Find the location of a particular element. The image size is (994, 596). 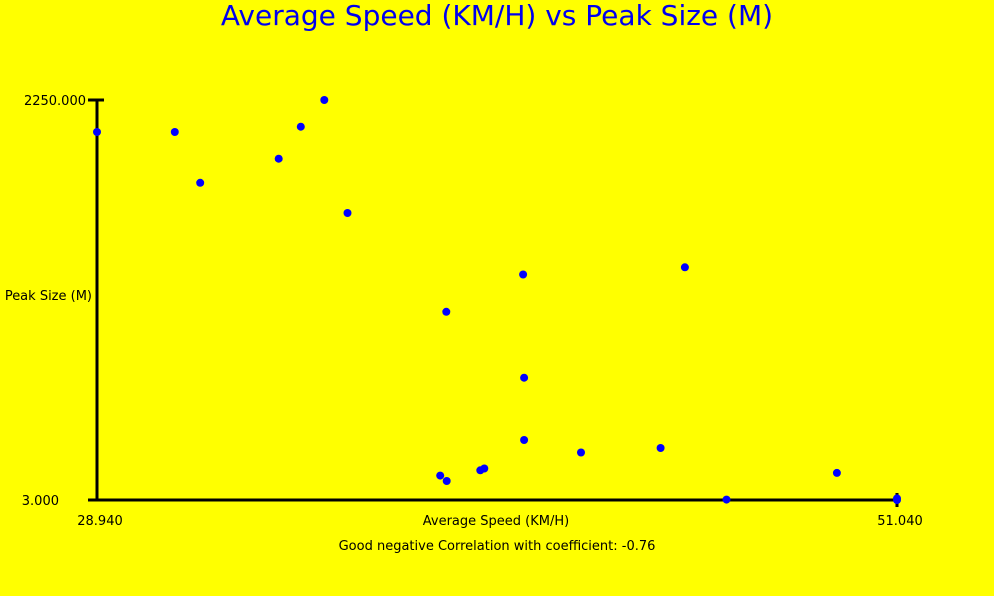

y-axis-label: Peak Size (M) is located at coordinates (48, 296).